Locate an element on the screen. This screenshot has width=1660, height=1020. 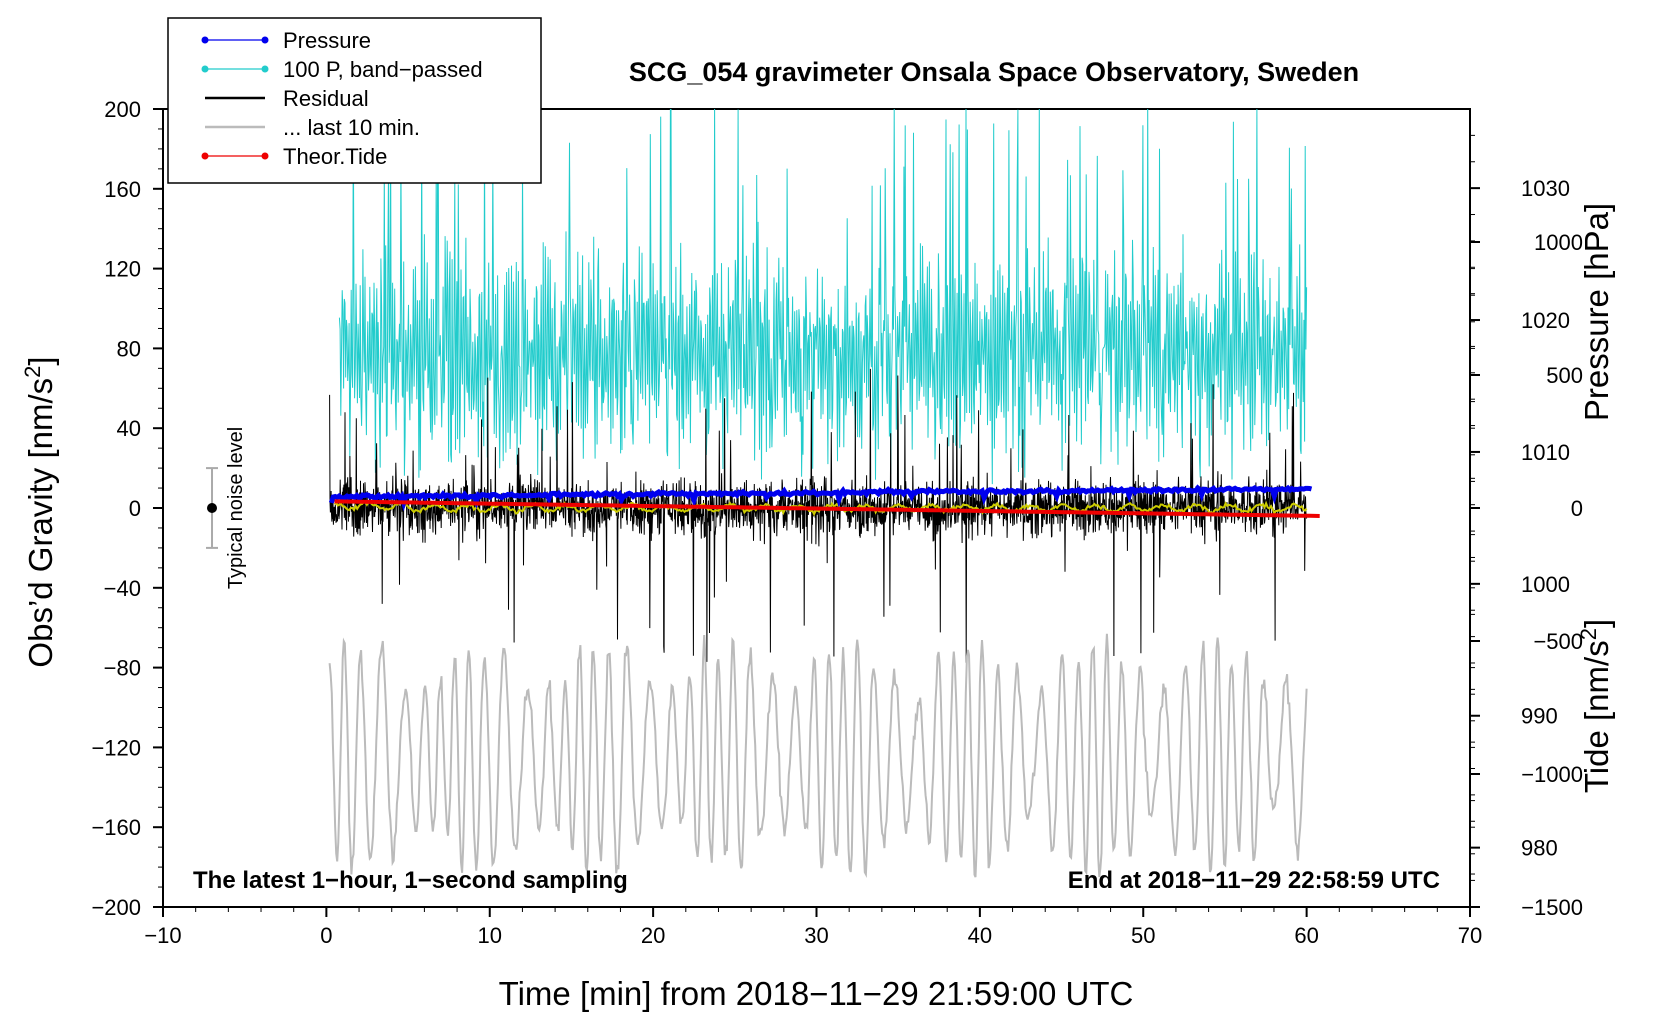
pressure-tick-label: 1020 is located at coordinates (1545, 320).